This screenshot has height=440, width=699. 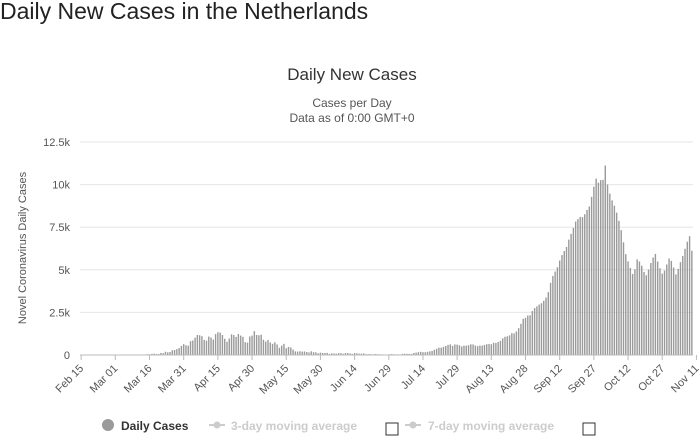 I want to click on checkbox-7day-average, so click(x=589, y=429).